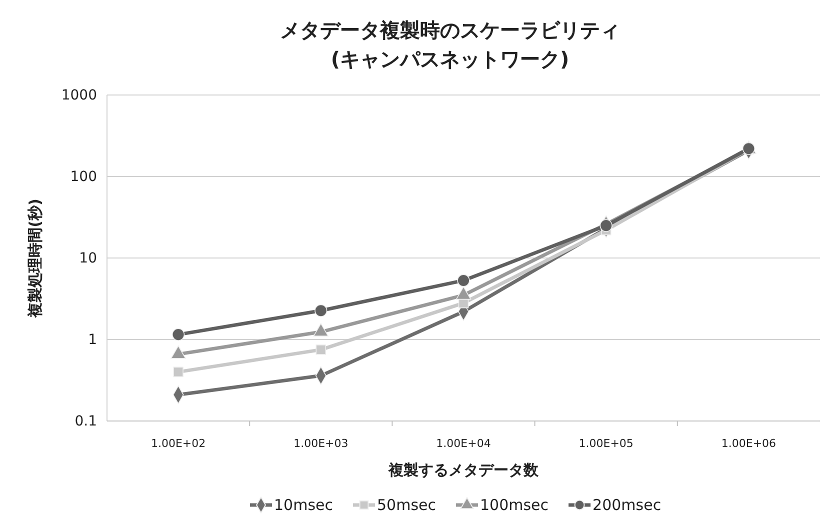 The height and width of the screenshot is (524, 821). Describe the element at coordinates (464, 470) in the screenshot. I see `x-axis-title: 複製するメタデータ数` at that location.